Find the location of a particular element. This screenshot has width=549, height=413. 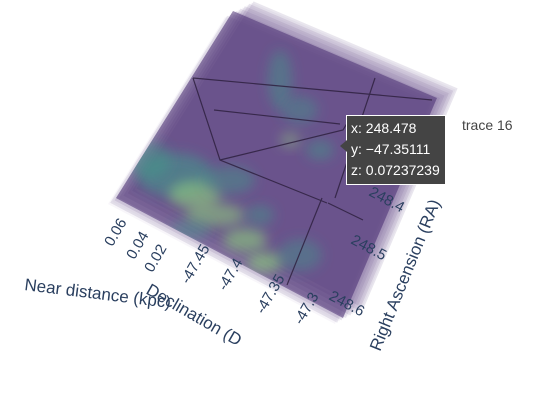

hover-y-value: y: −47.35111 is located at coordinates (391, 149).